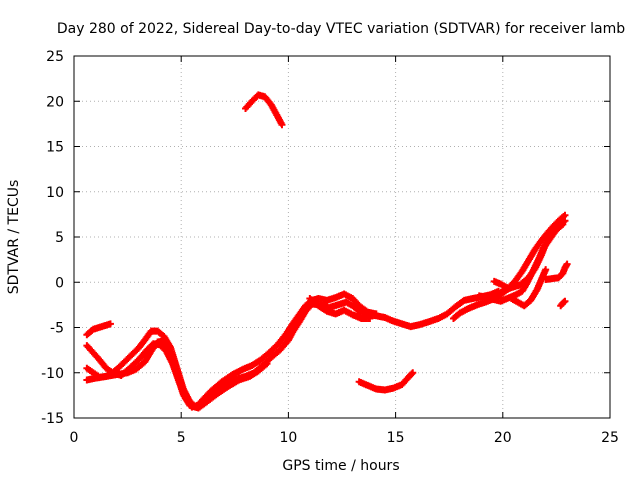 The image size is (640, 480). What do you see at coordinates (52, 419) in the screenshot?
I see `y-tick-label: -15` at bounding box center [52, 419].